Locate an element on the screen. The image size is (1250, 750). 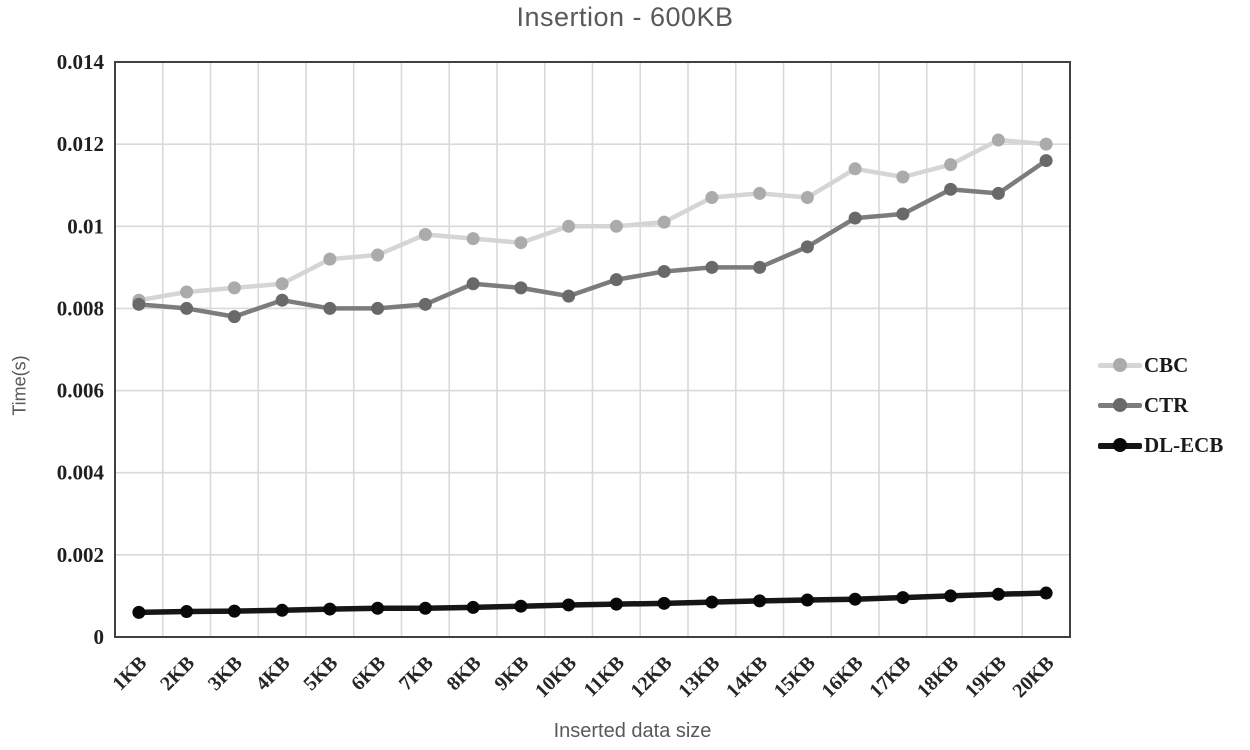
data-point-dl-ecb-20KB is located at coordinates (1046, 593).